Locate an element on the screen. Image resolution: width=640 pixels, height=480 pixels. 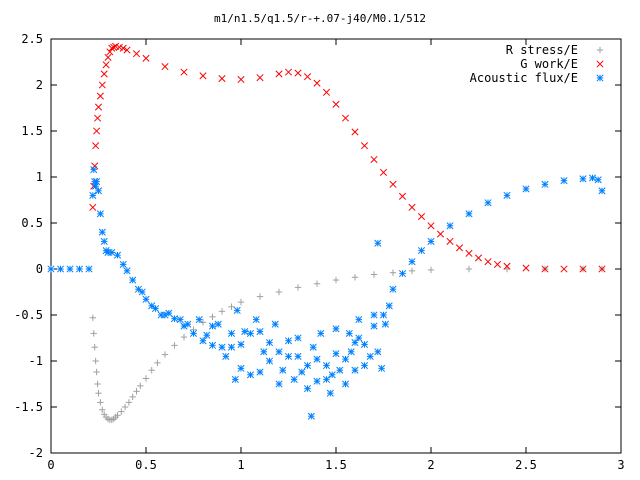
y-tick-label: -2 is located at coordinates (36, 453).